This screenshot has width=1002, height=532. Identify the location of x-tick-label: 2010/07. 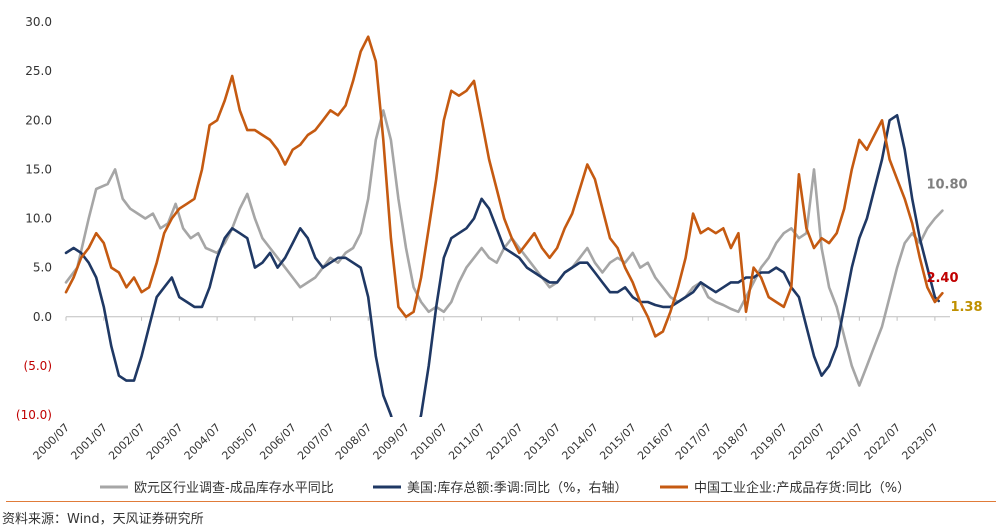
(429, 442).